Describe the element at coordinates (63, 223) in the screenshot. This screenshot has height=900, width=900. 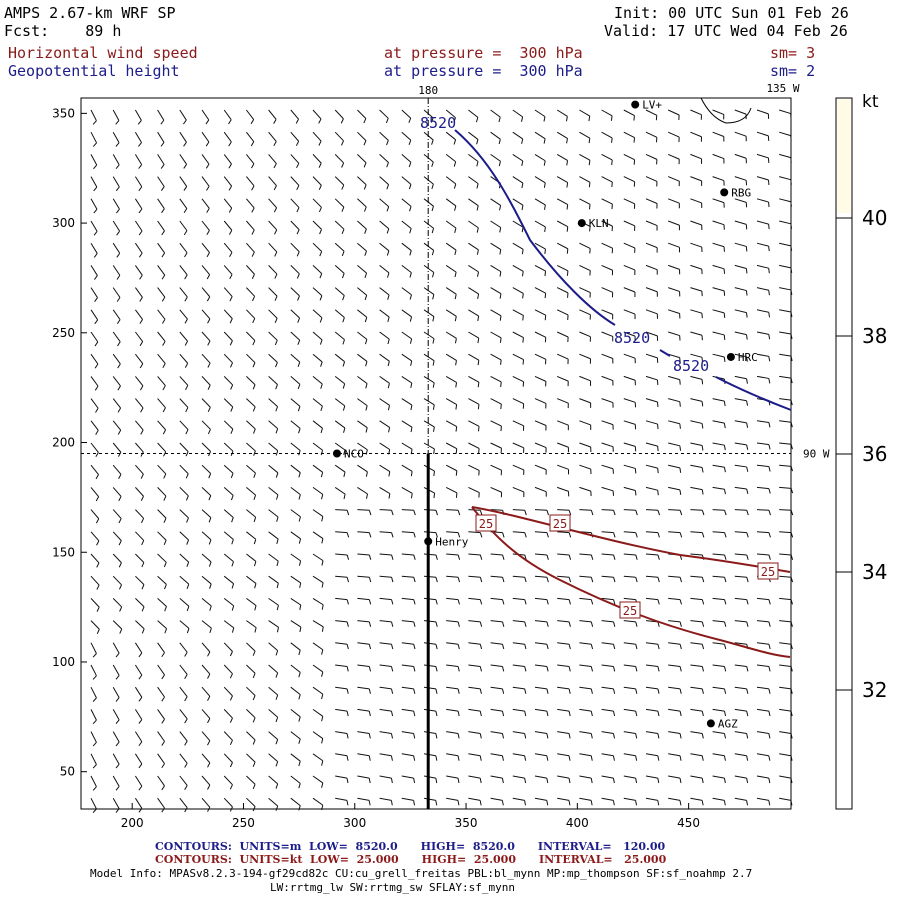
I see `y-tick-label: 300` at that location.